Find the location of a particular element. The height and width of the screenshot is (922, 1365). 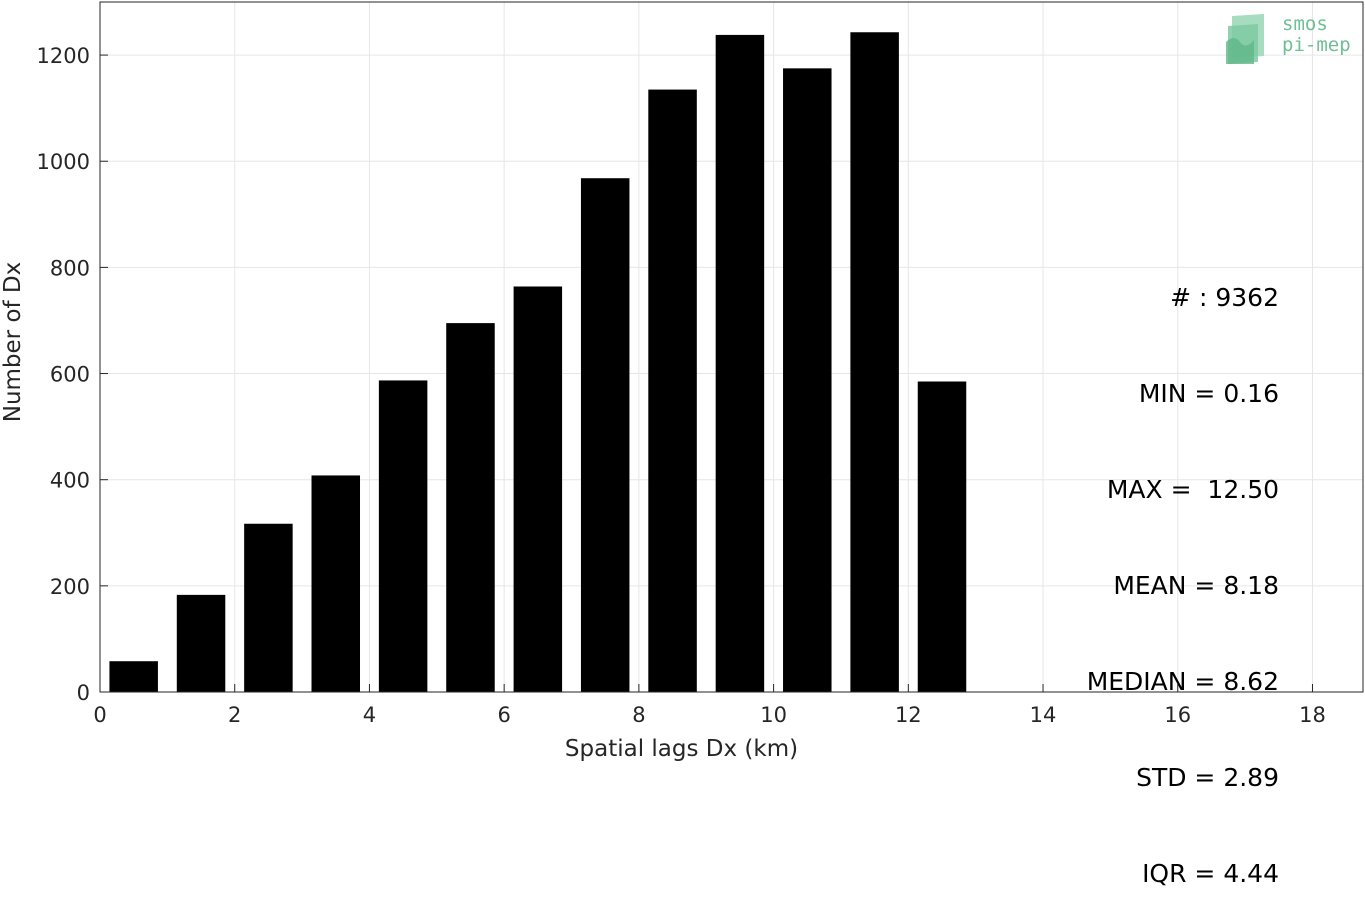

stat-max: MAX = 12.50 is located at coordinates (1192, 489).